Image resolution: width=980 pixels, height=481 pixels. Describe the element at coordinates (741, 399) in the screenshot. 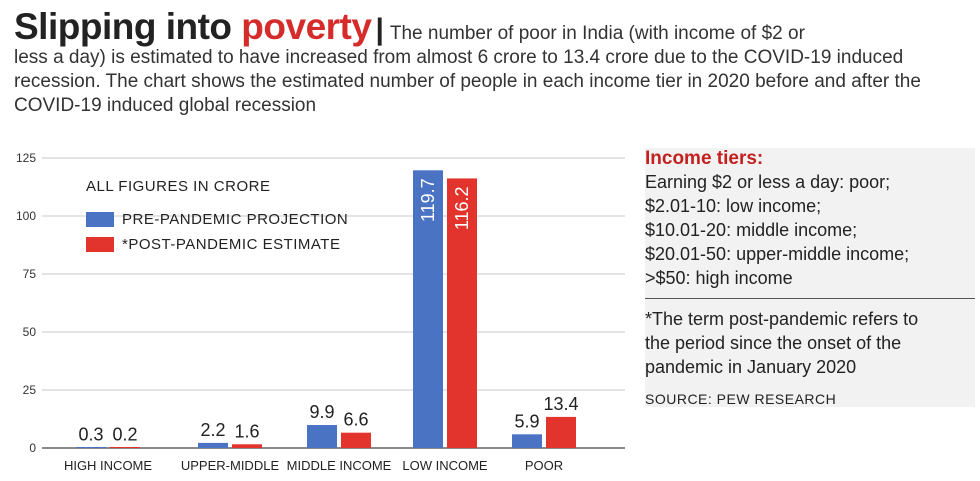

I see `source-credit: SOURCE: PEW RESEARCH` at that location.